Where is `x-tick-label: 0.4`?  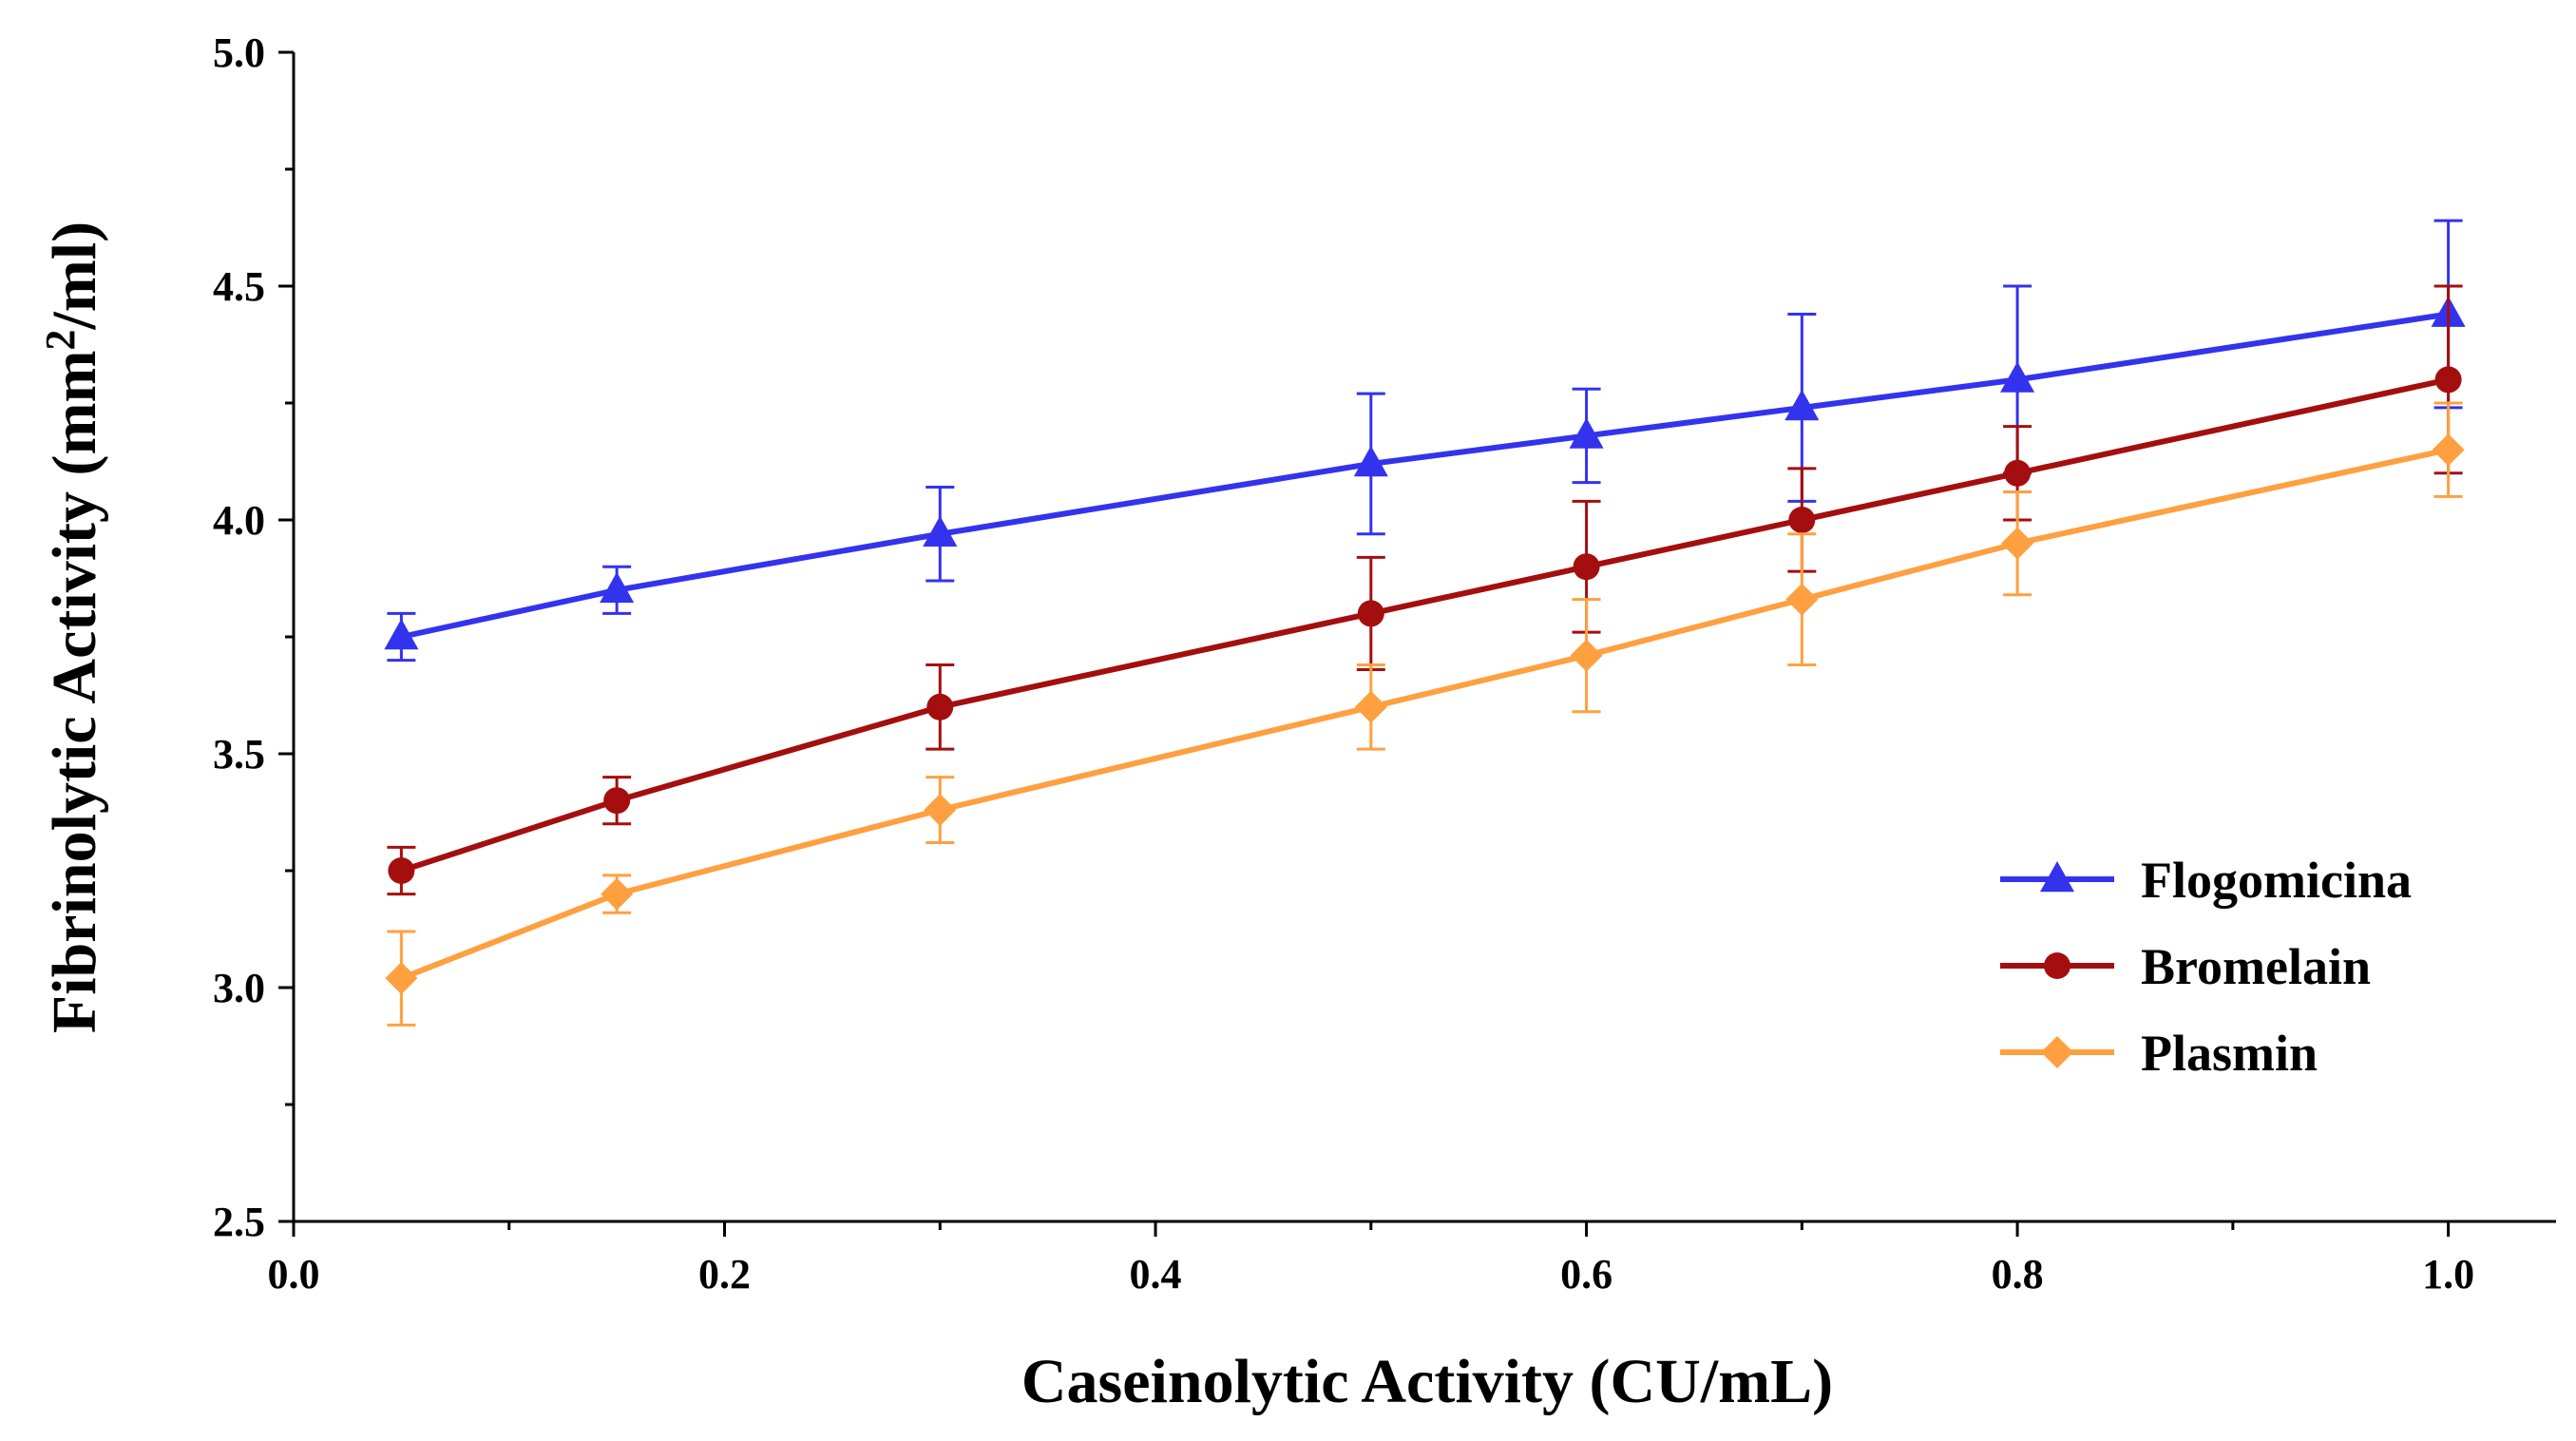 x-tick-label: 0.4 is located at coordinates (1156, 1274).